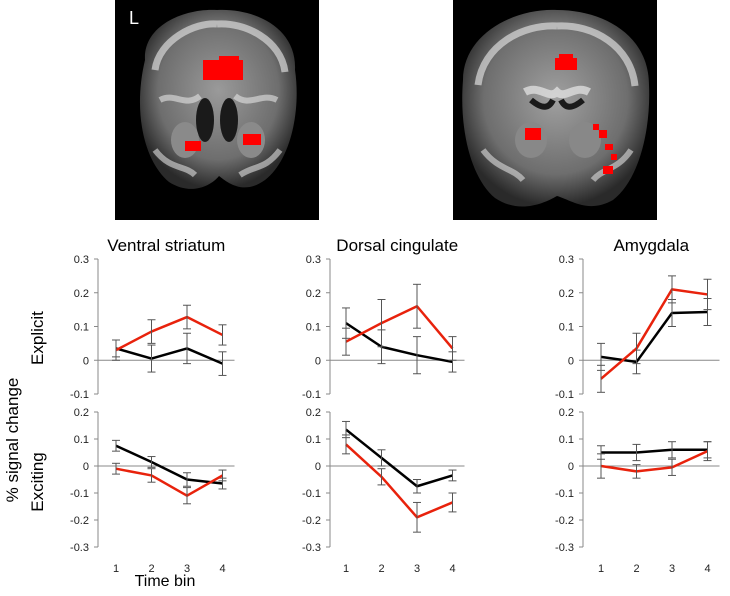 The height and width of the screenshot is (596, 730). Describe the element at coordinates (12, 440) in the screenshot. I see `y-axis-label: % signal change` at that location.